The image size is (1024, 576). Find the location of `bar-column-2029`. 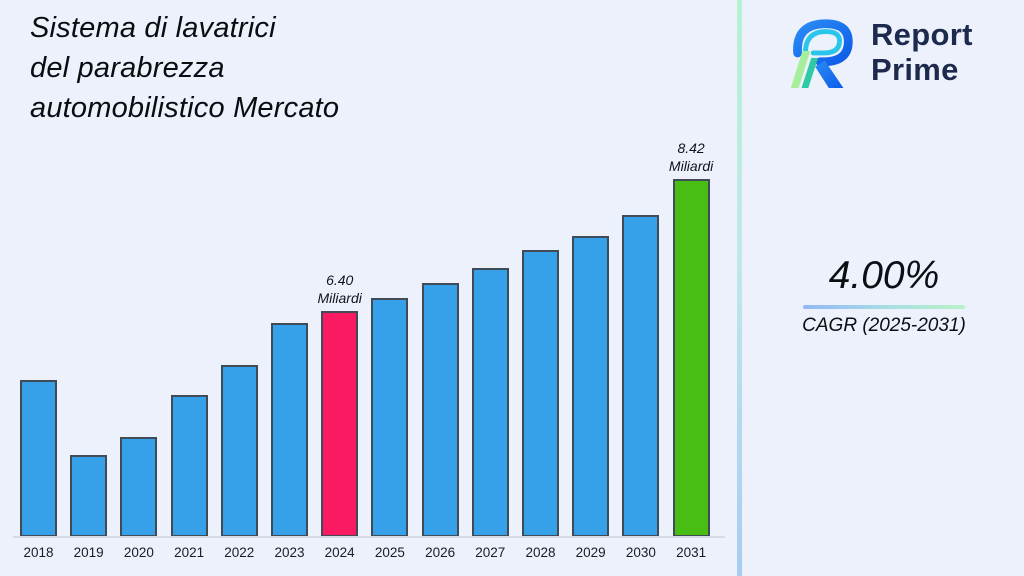

bar-column-2029 is located at coordinates (591, 338).